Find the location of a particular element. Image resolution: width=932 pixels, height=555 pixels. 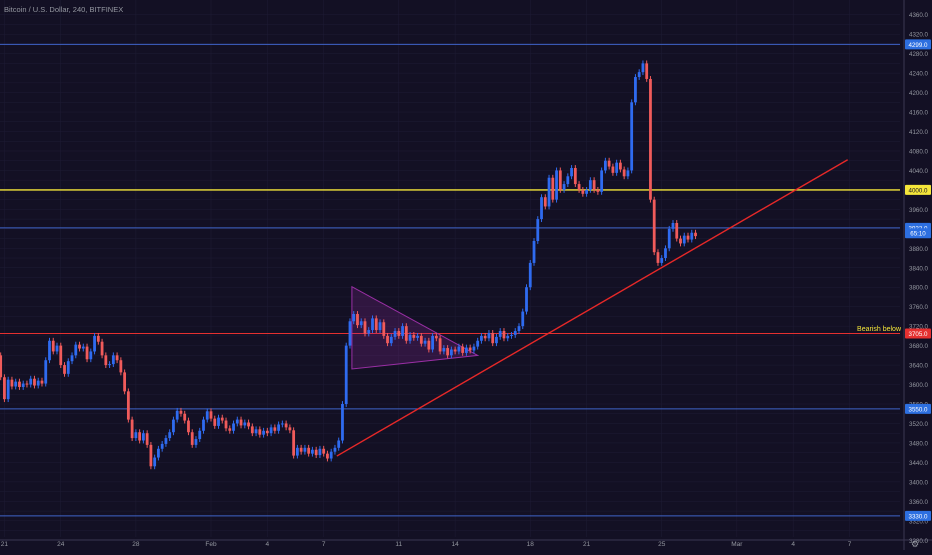

y-tick-label: 3880.0 is located at coordinates (918, 249).